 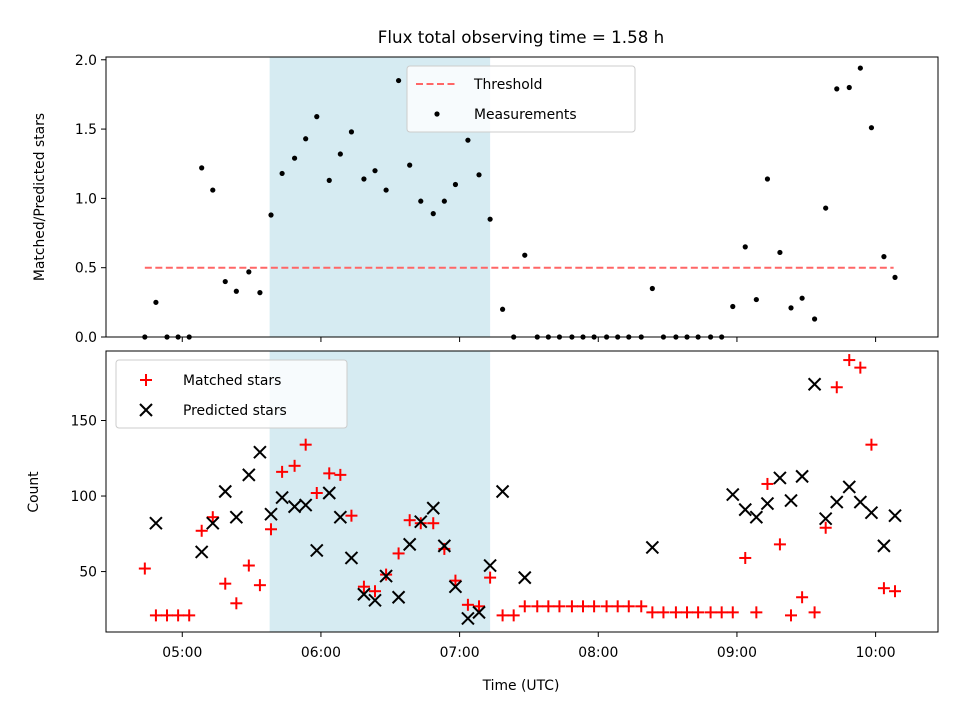 I want to click on y-tick-label: 50, so click(x=88, y=573).